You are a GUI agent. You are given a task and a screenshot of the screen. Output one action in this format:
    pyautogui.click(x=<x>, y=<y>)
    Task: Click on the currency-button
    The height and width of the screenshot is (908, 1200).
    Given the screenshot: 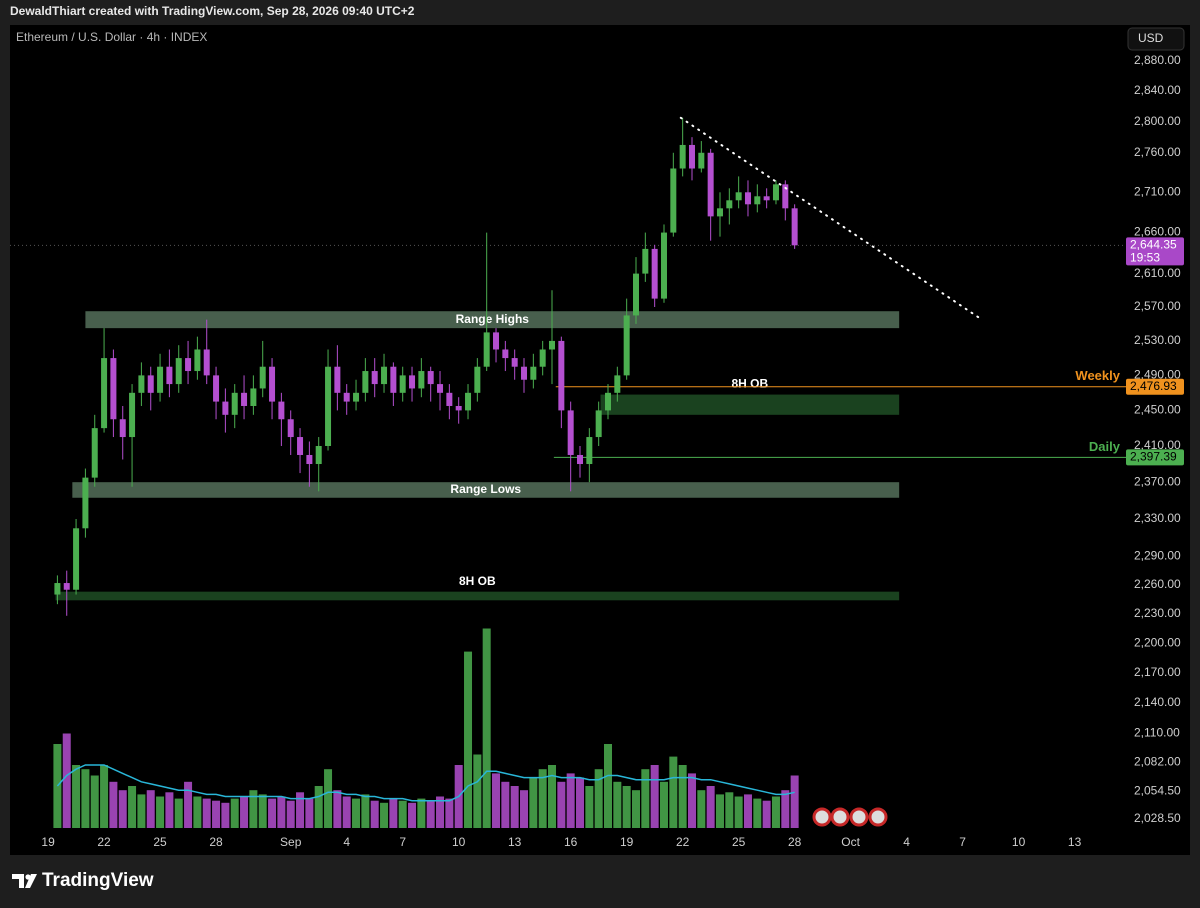 What is the action you would take?
    pyautogui.click(x=1156, y=39)
    